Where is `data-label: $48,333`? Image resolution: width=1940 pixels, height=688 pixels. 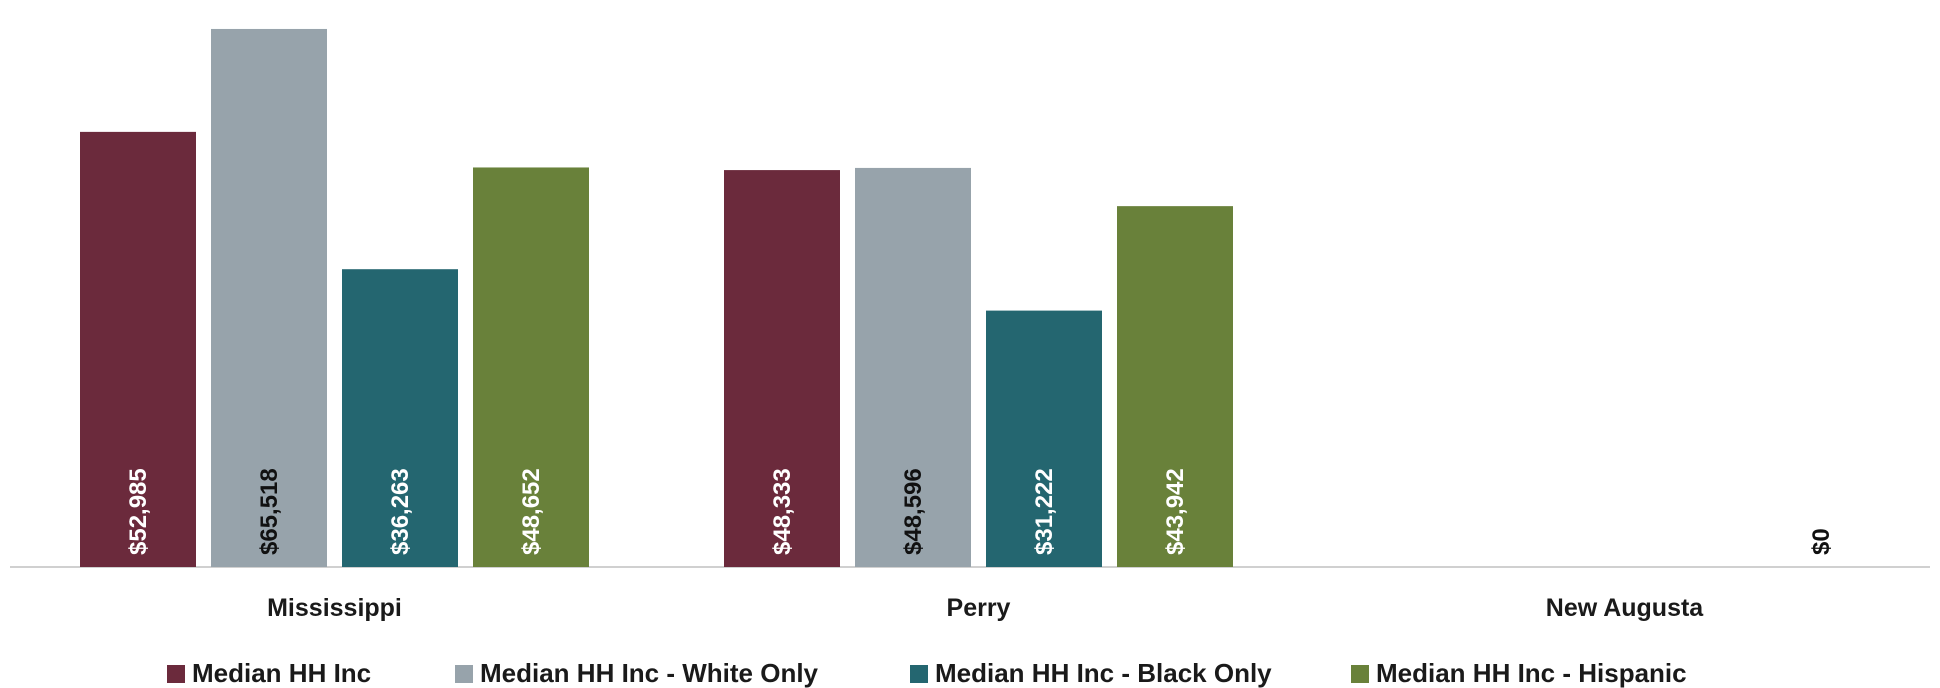
data-label: $48,333 is located at coordinates (782, 511).